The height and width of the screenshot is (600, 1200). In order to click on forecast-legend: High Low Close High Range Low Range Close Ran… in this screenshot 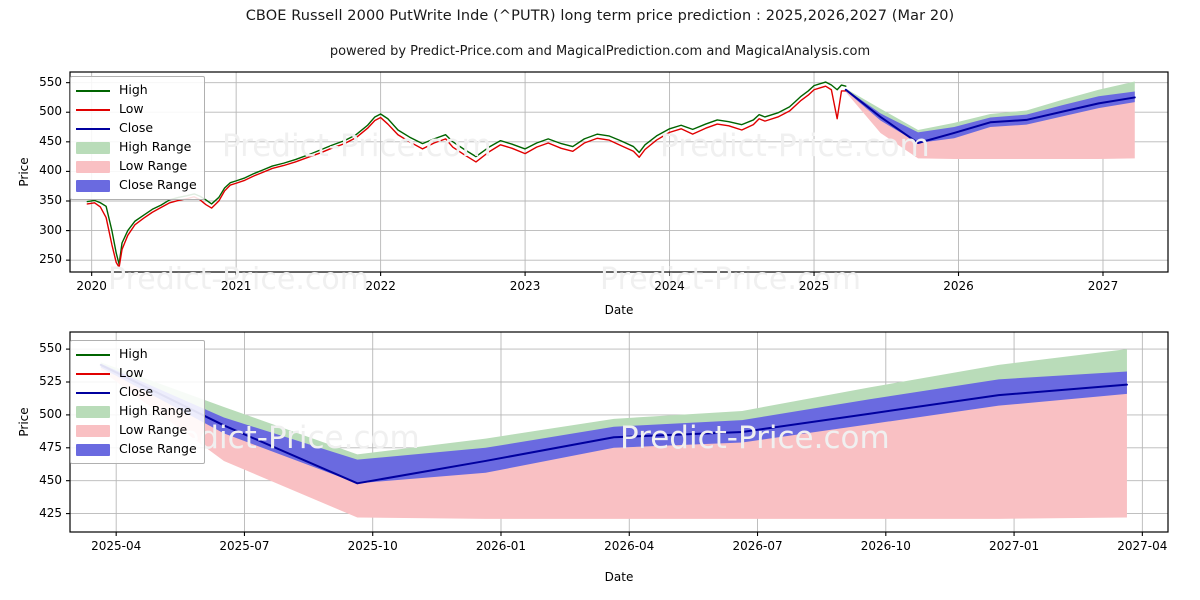, I will do `click(137, 402)`.